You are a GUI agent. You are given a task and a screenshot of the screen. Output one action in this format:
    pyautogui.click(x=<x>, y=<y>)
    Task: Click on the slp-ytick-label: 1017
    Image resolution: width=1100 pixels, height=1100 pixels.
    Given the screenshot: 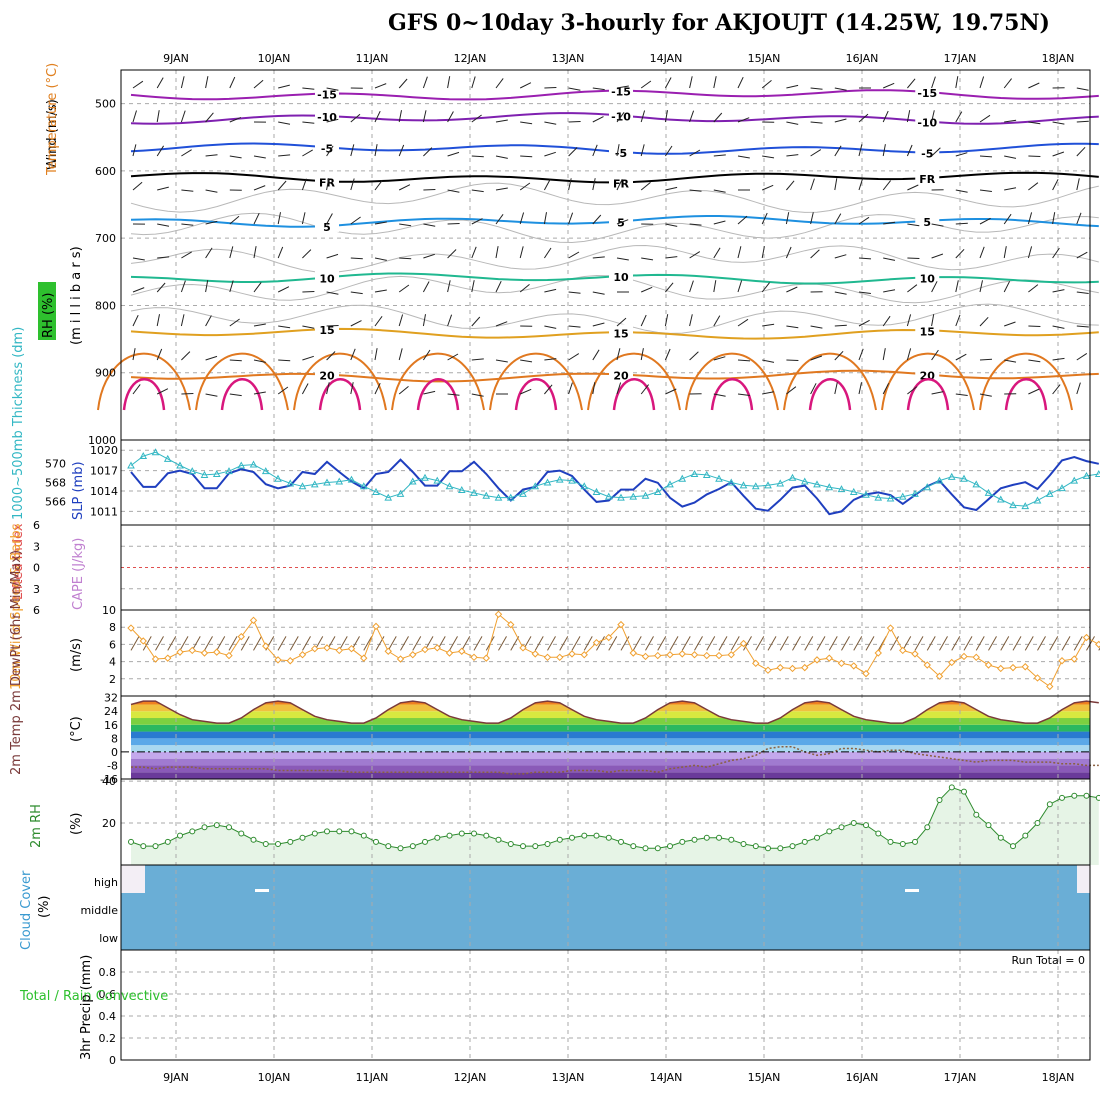 What is the action you would take?
    pyautogui.click(x=104, y=471)
    